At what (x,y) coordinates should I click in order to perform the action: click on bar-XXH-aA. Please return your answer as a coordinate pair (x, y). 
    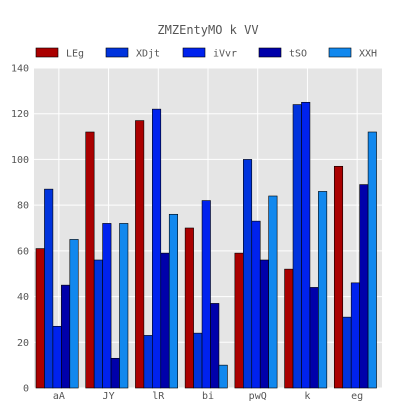
    Looking at the image, I should click on (74, 314).